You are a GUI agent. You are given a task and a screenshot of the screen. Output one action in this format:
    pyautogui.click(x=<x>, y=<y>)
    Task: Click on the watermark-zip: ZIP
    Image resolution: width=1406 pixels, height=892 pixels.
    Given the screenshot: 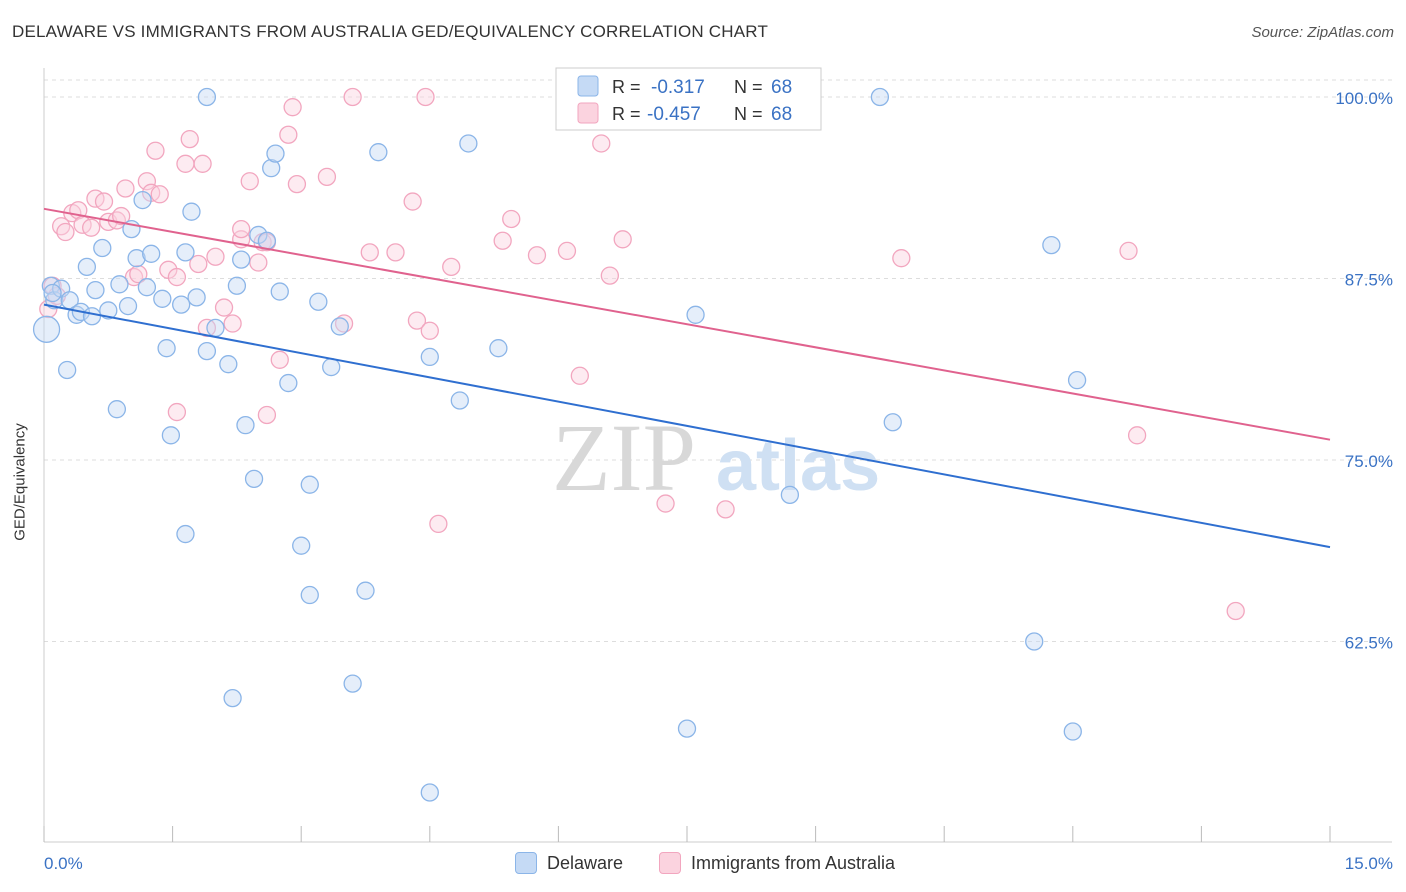 What is the action you would take?
    pyautogui.click(x=624, y=457)
    